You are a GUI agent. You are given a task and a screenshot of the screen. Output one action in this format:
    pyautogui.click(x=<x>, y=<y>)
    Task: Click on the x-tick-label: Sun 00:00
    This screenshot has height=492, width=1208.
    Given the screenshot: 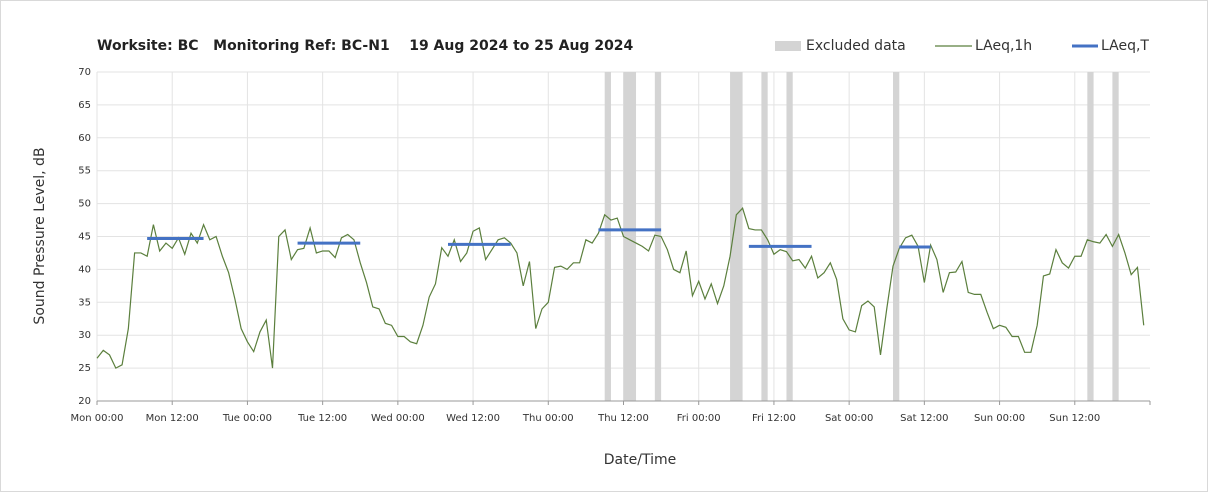 What is the action you would take?
    pyautogui.click(x=999, y=418)
    